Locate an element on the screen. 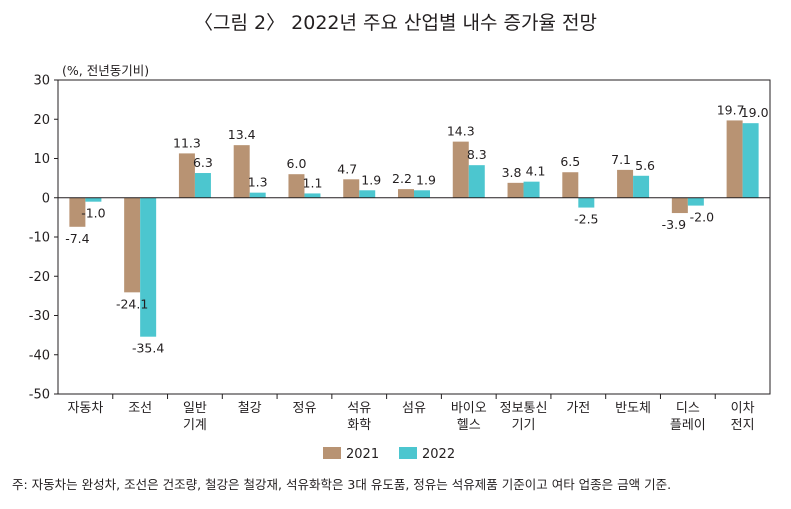 The image size is (791, 509). data-label-2022: 8.3 is located at coordinates (477, 154).